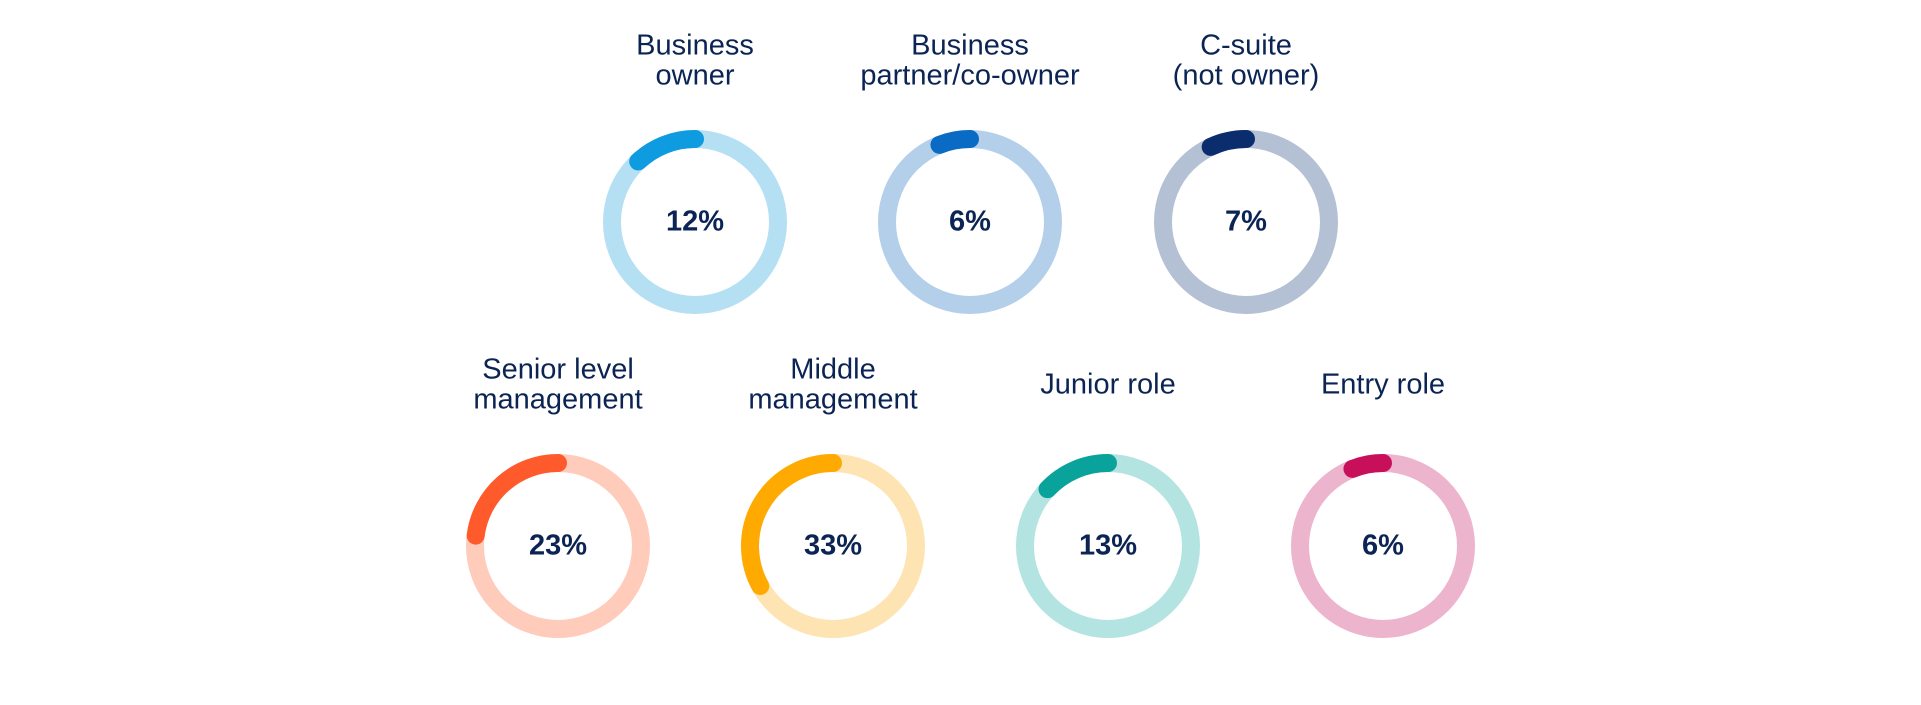 Image resolution: width=1921 pixels, height=705 pixels. I want to click on category-label: Junior role, so click(1107, 385).